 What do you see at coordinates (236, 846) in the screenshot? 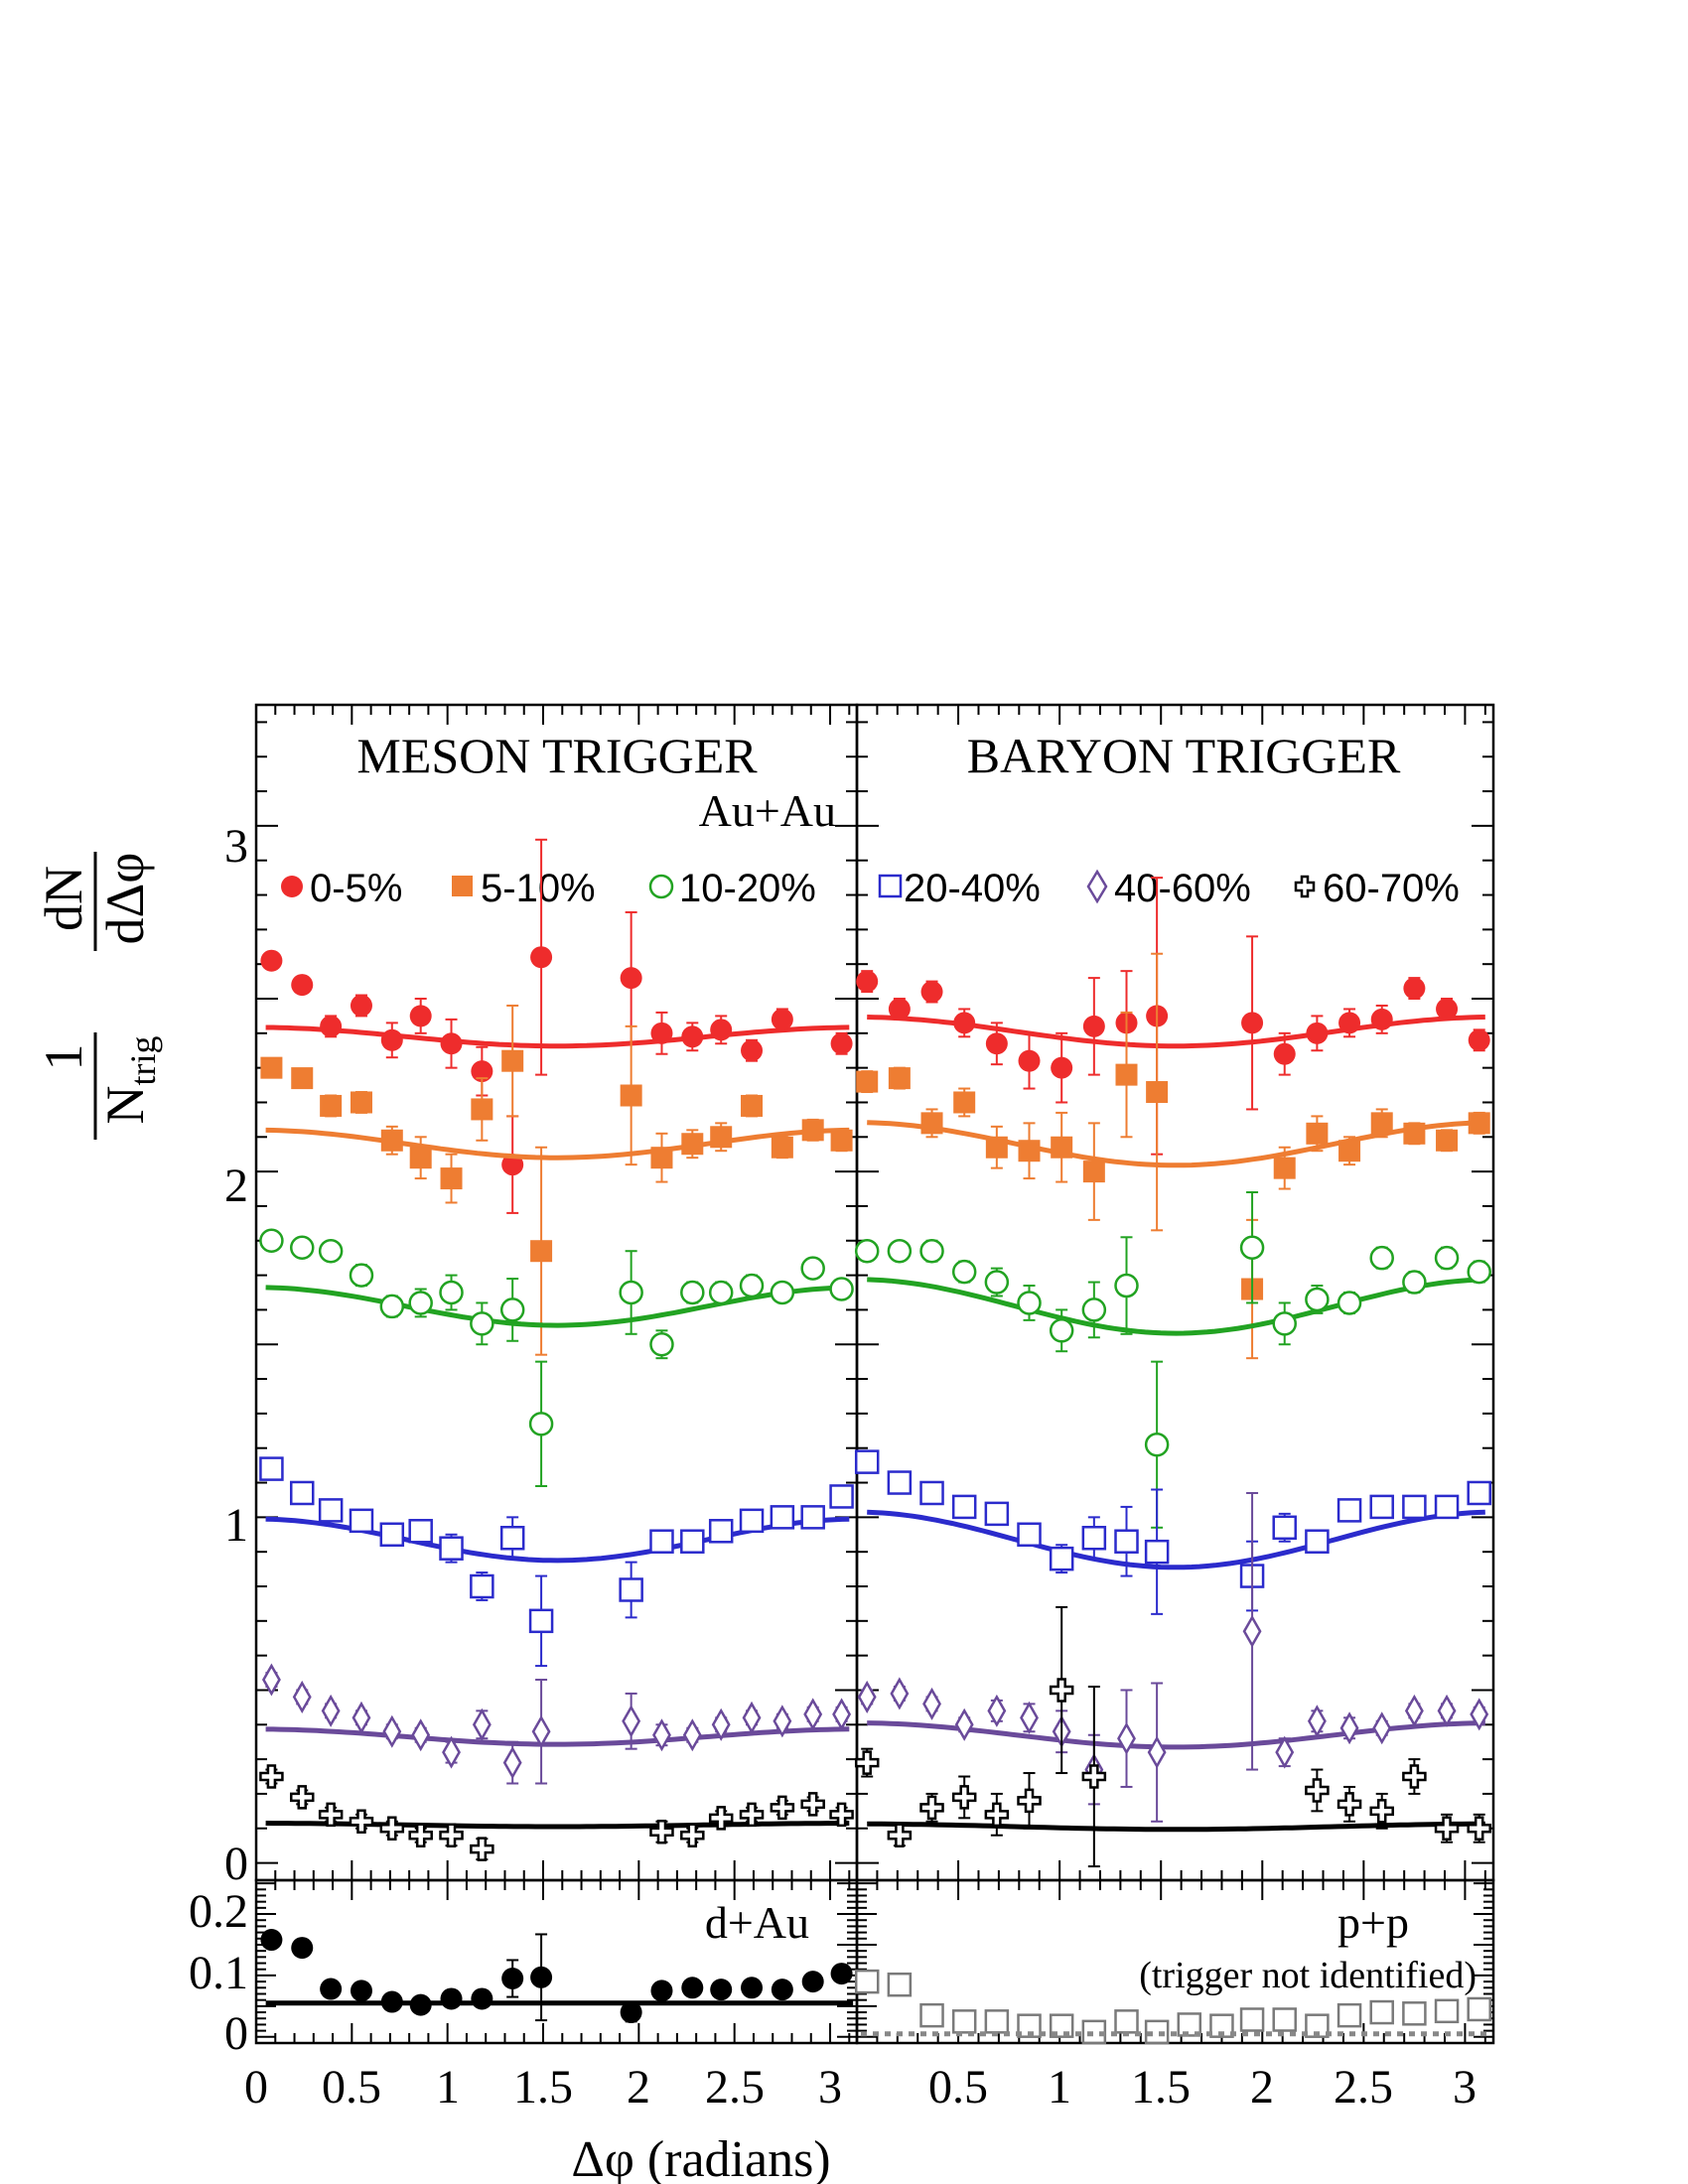
I see `main-y-tick-label: 3` at bounding box center [236, 846].